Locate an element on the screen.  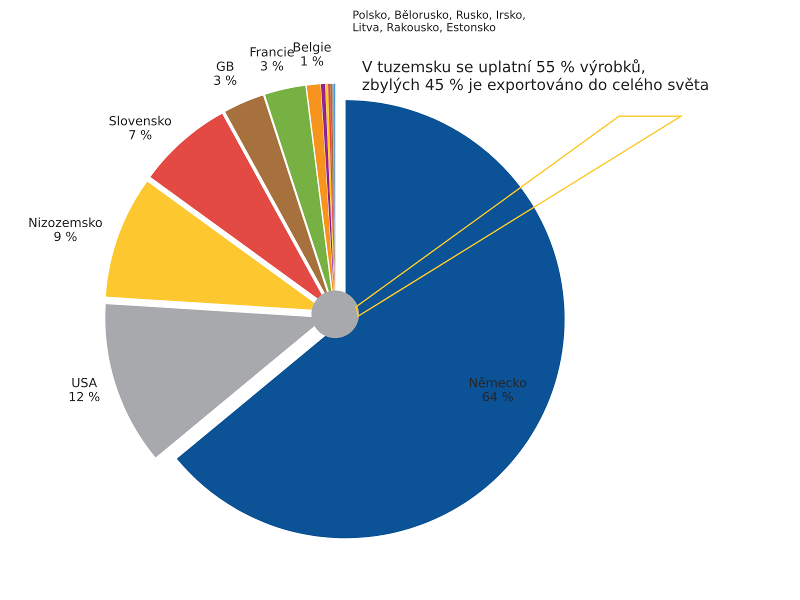
slice-label: Belgie is located at coordinates (312, 48).